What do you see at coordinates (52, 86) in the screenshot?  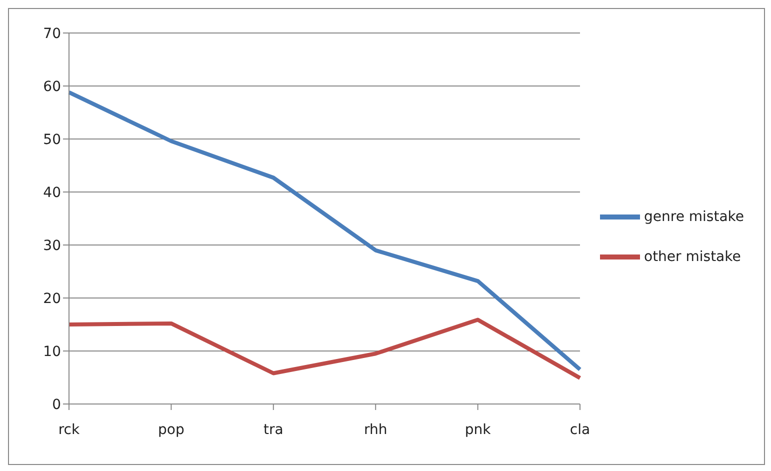 I see `y-tick-label: 60` at bounding box center [52, 86].